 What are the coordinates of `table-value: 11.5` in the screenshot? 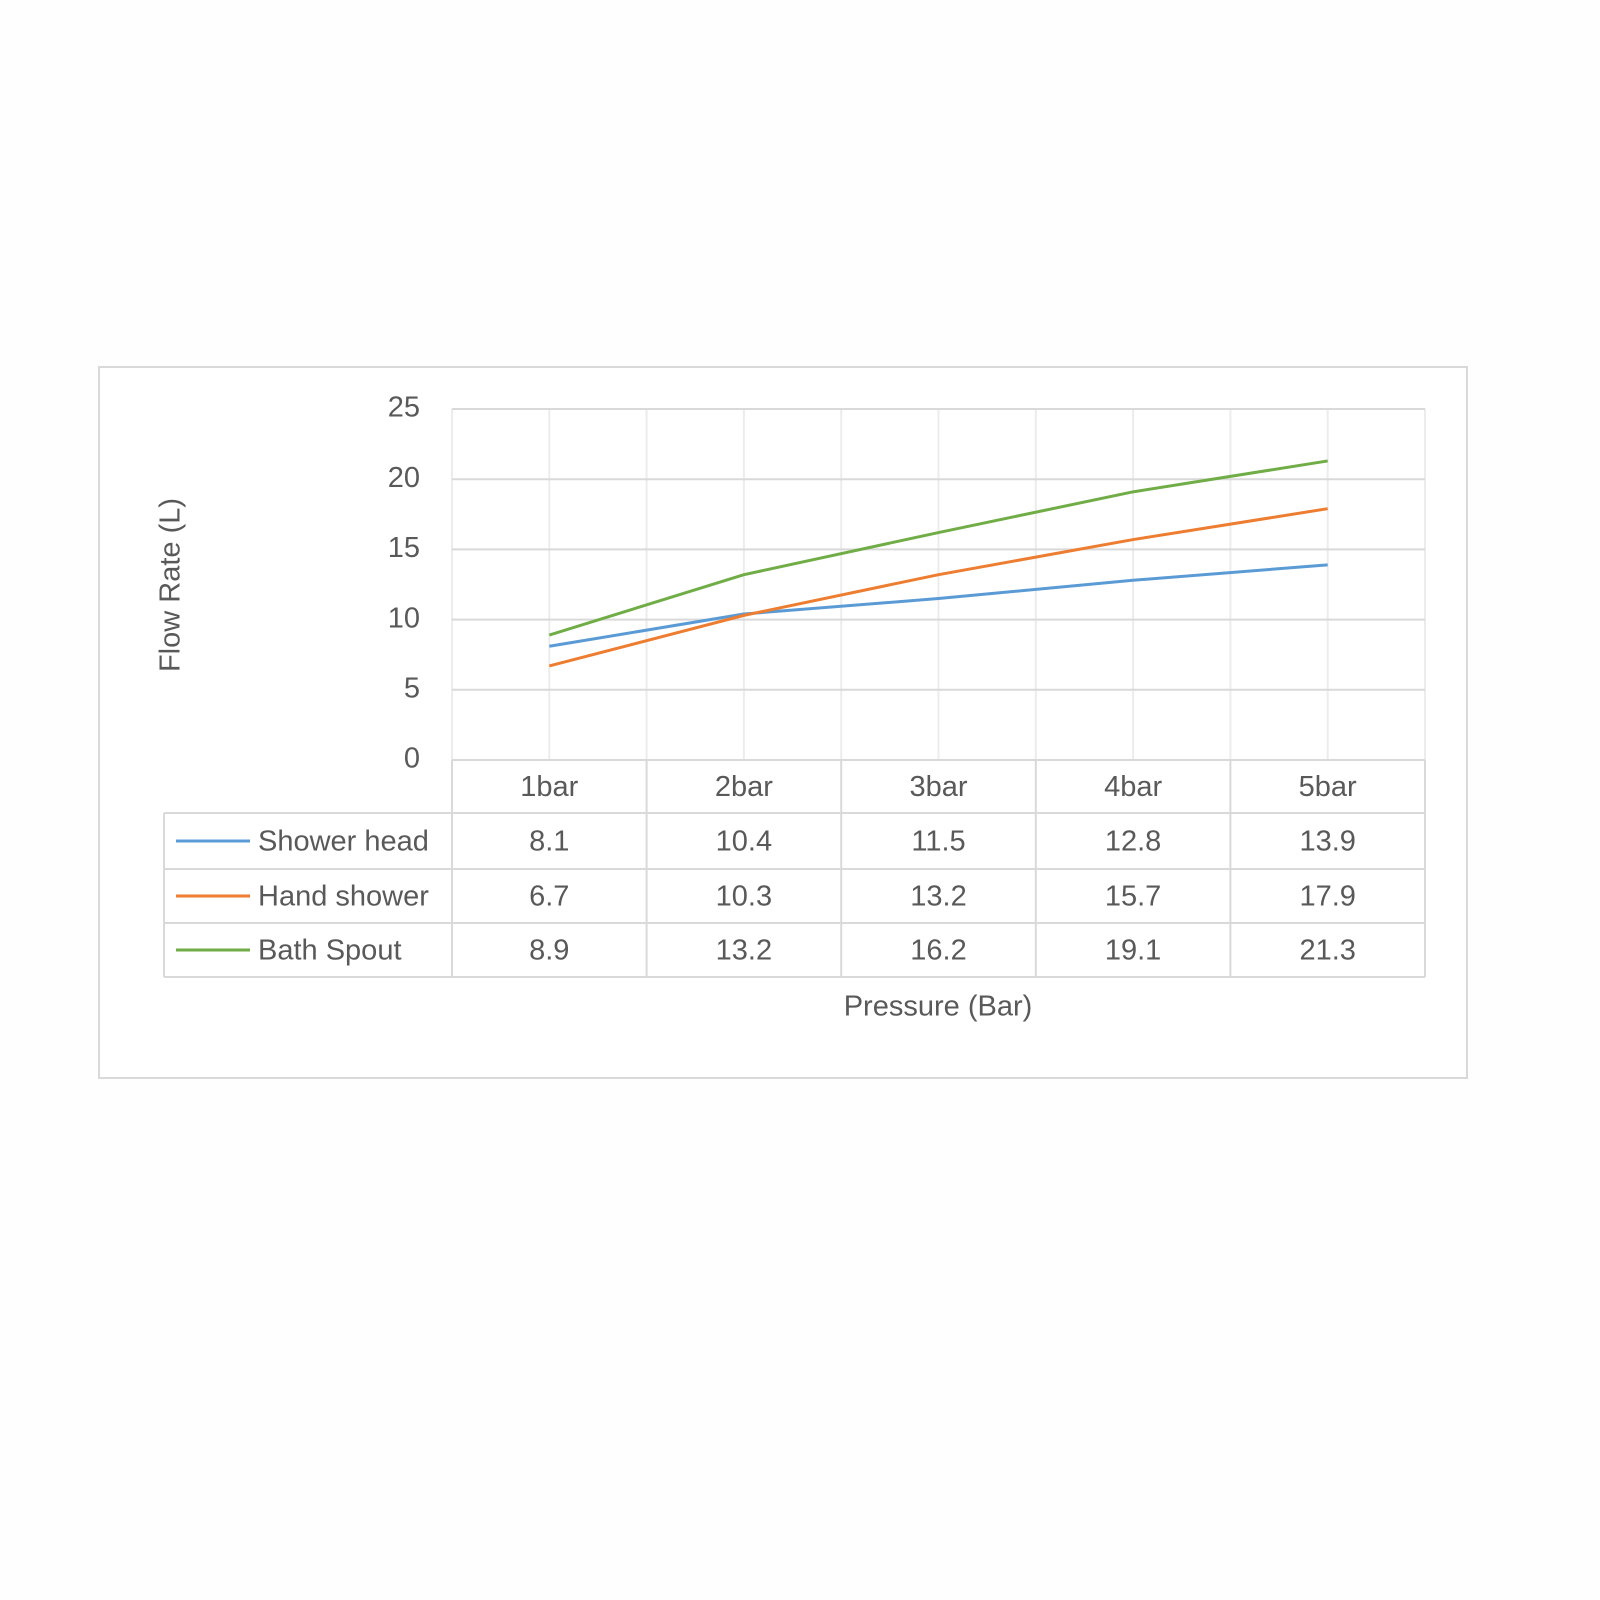 It's located at (938, 842).